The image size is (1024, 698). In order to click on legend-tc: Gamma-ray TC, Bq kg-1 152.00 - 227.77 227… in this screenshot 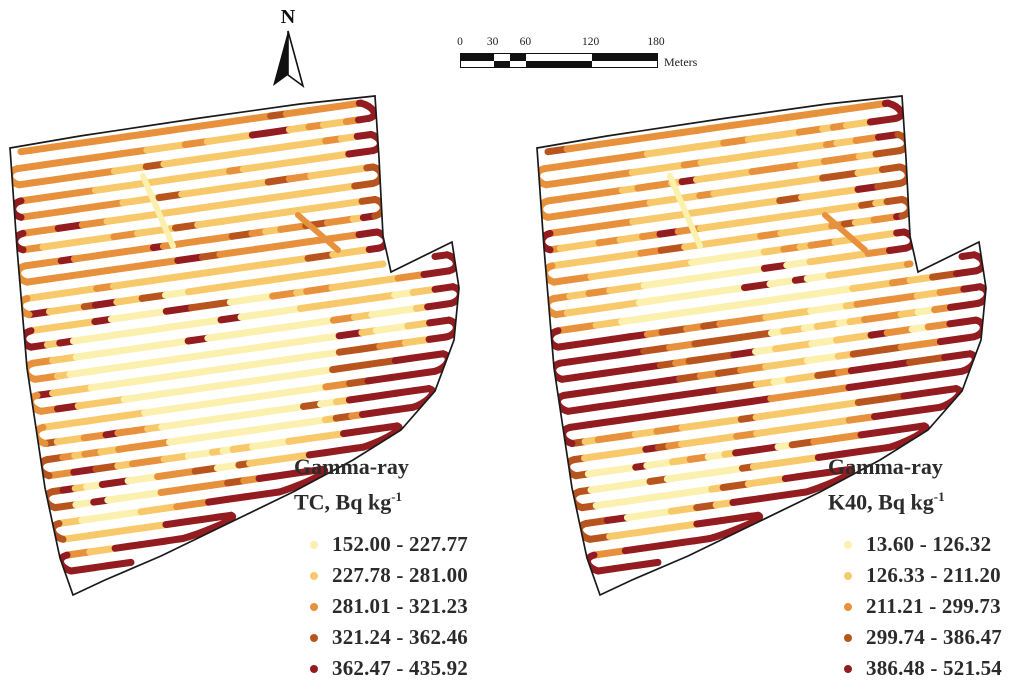, I will do `click(416, 568)`.